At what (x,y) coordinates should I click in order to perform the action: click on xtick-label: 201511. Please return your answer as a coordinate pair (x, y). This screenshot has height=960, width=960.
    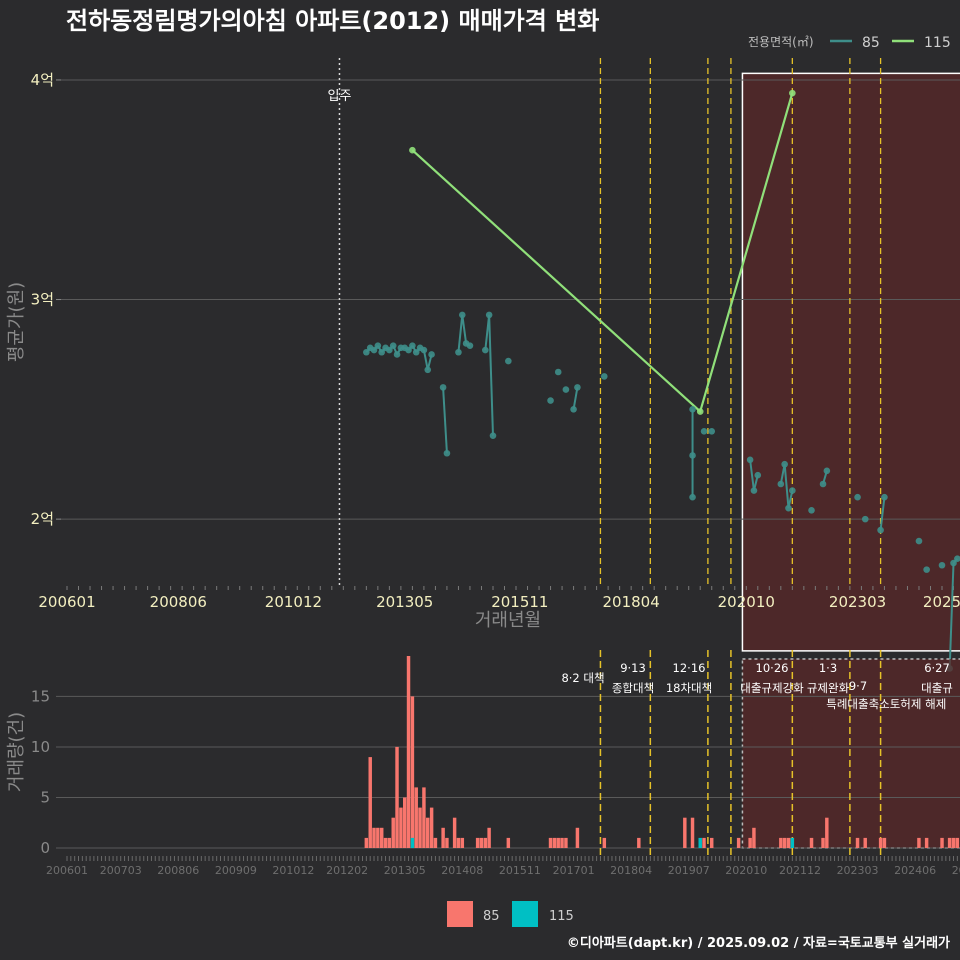
    Looking at the image, I should click on (519, 602).